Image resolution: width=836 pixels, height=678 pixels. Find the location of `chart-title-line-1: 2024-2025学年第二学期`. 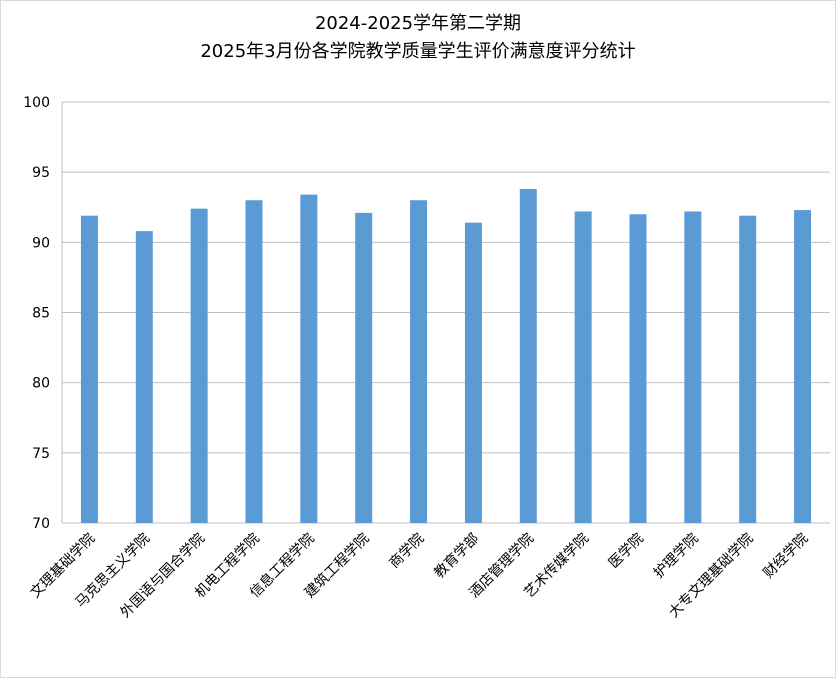

chart-title-line-1: 2024-2025学年第二学期 is located at coordinates (418, 23).